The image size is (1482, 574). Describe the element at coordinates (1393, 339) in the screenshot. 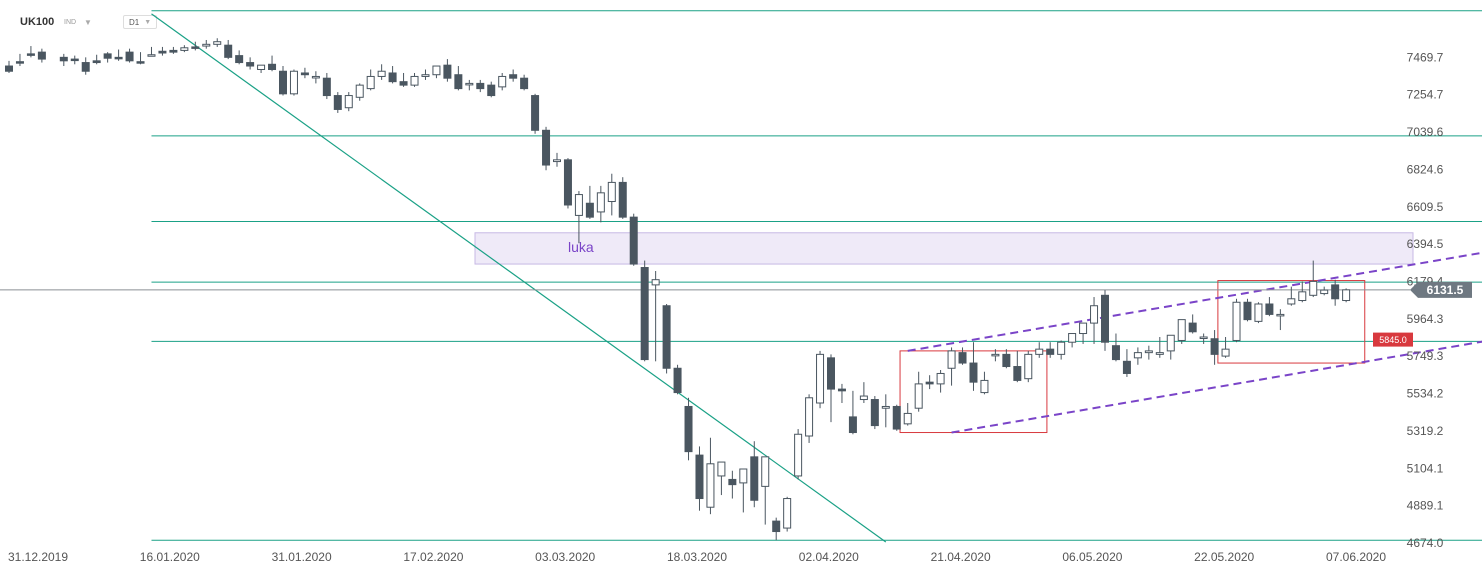

I see `level-marker-badge` at that location.